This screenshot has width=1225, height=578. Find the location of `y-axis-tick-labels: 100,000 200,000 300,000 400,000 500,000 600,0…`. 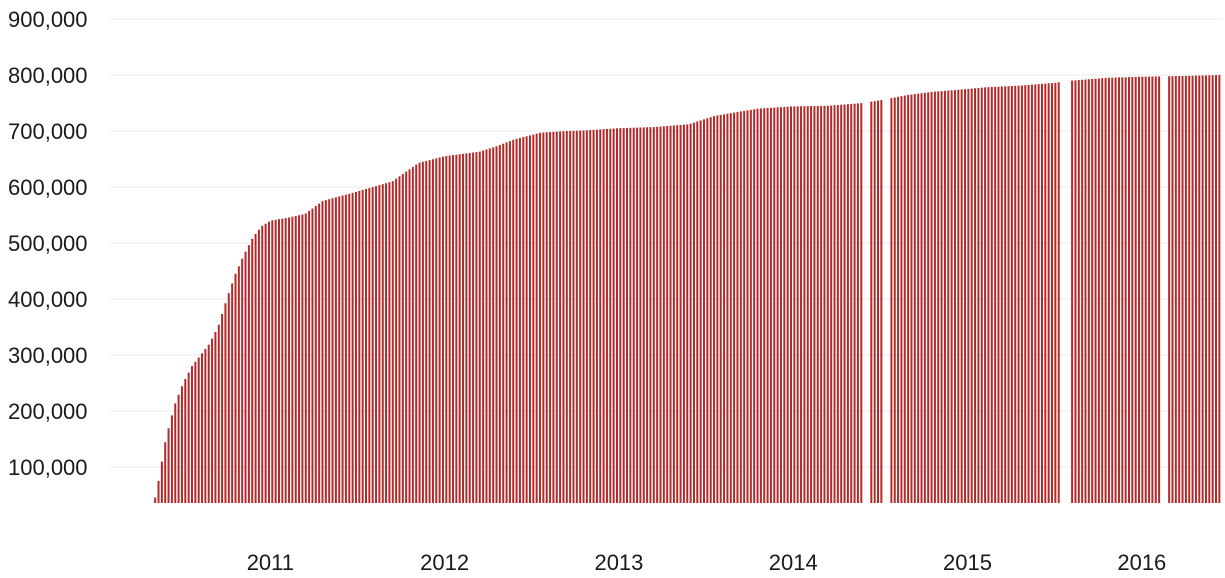

y-axis-tick-labels: 100,000 200,000 300,000 400,000 500,000 600,0… is located at coordinates (48, 243).